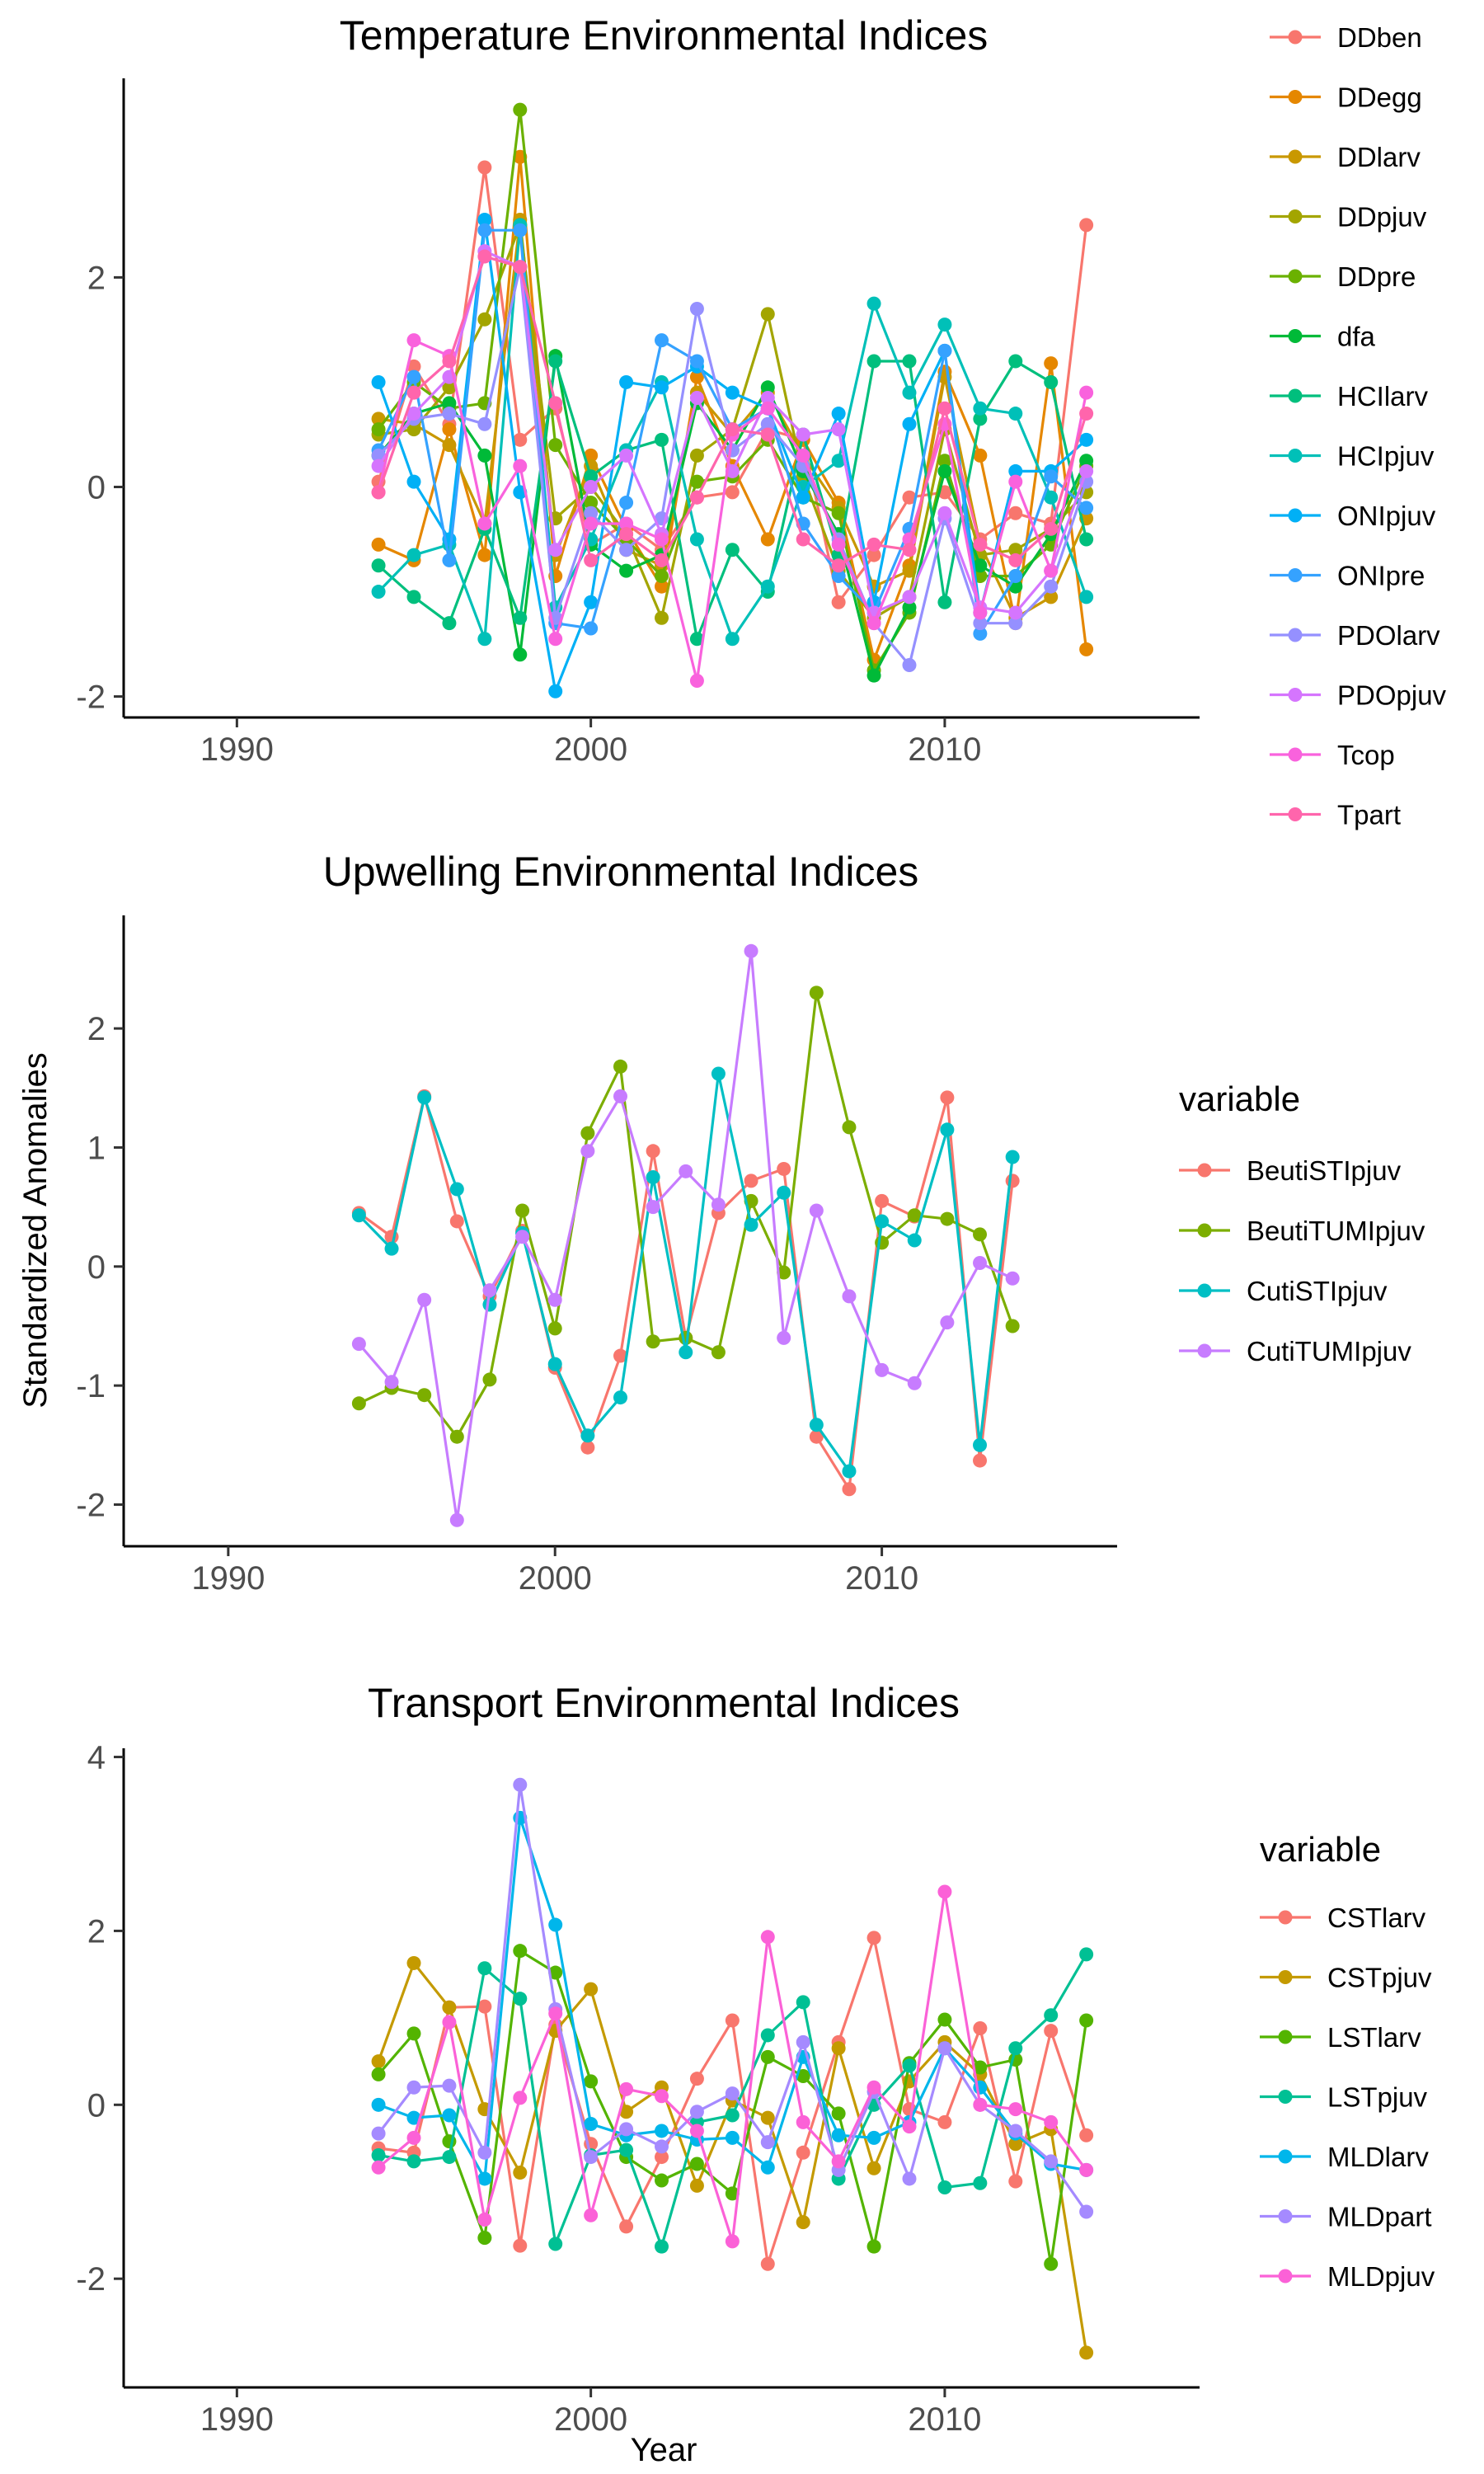 The height and width of the screenshot is (2474, 1484). I want to click on data-point-ddegg, so click(696, 376).